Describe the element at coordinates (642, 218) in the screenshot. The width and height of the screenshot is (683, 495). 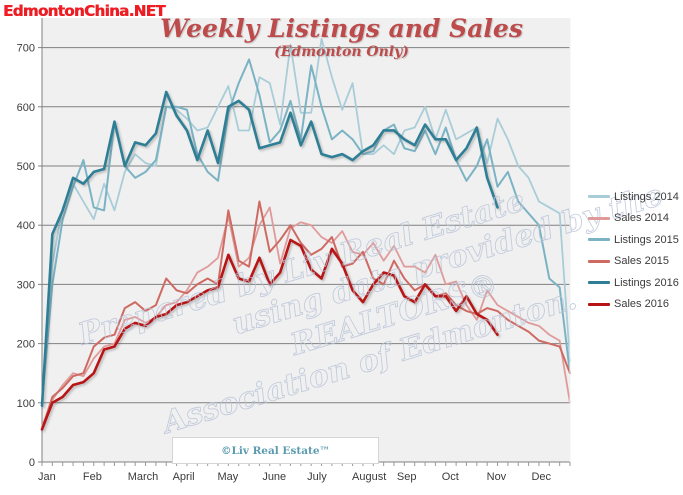
I see `legend-item-label: Sales 2014` at that location.